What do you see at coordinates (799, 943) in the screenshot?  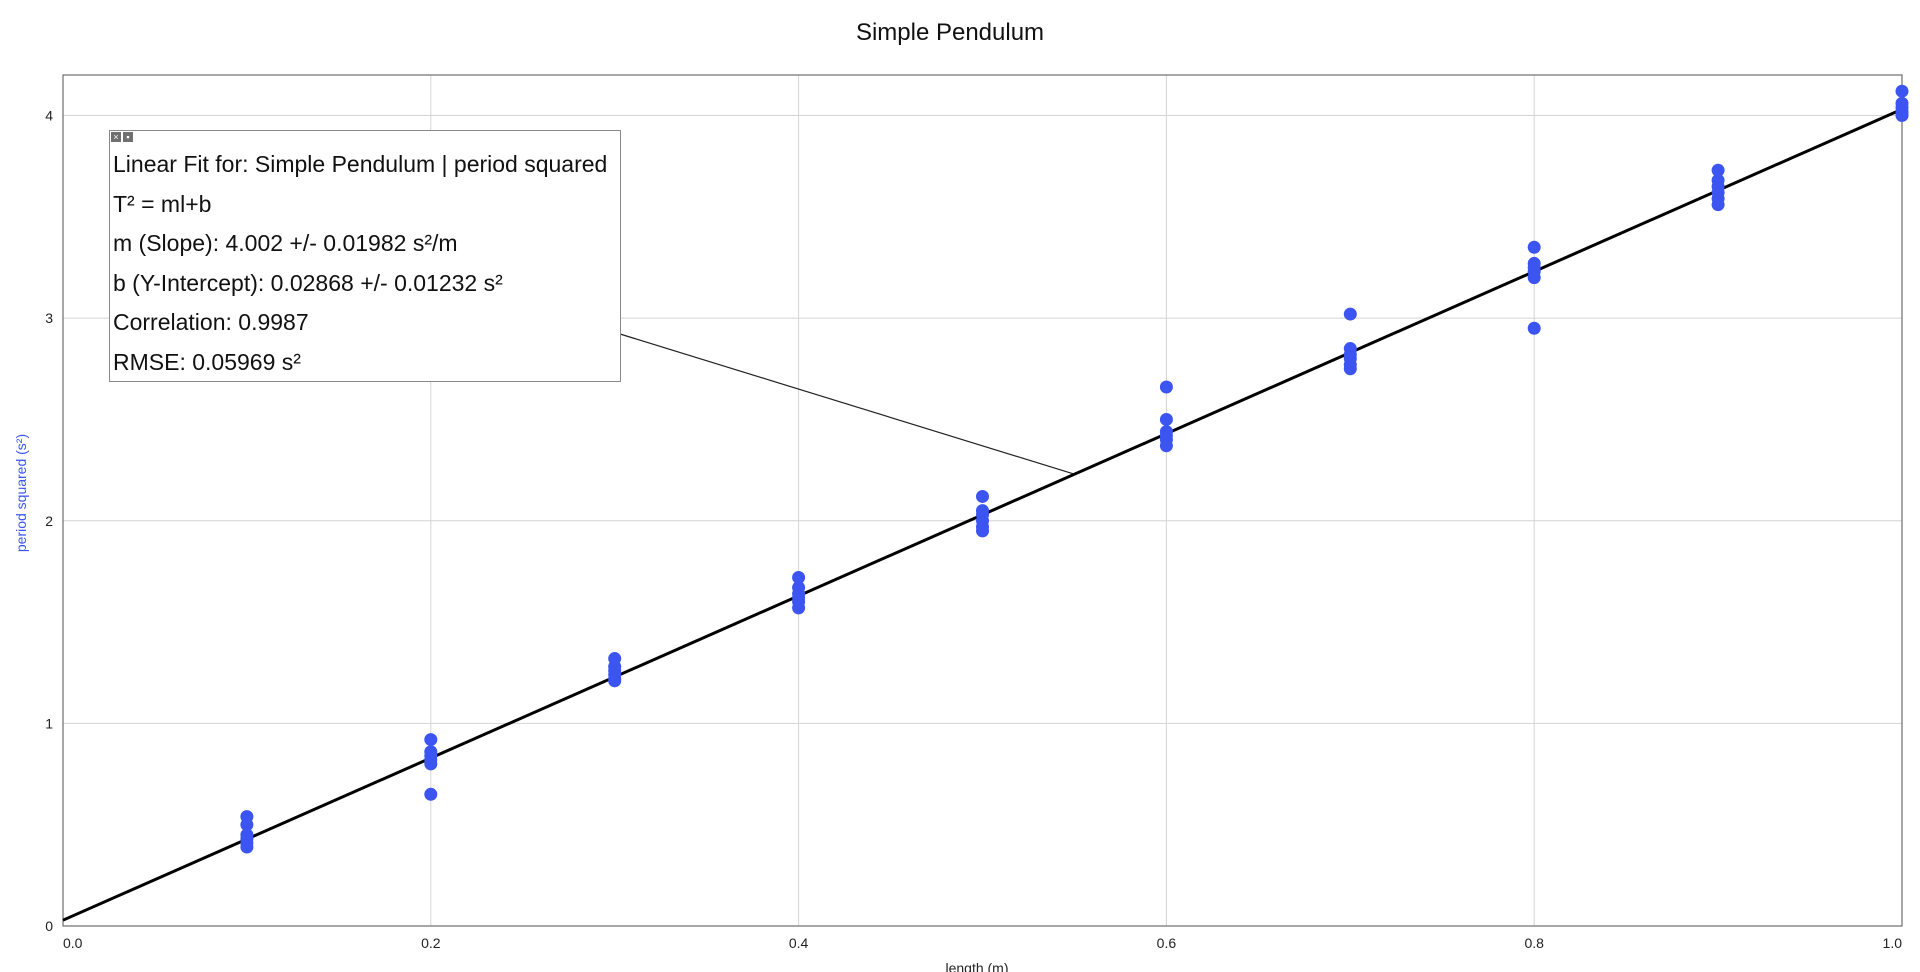 I see `x-tick-label: 0.4` at bounding box center [799, 943].